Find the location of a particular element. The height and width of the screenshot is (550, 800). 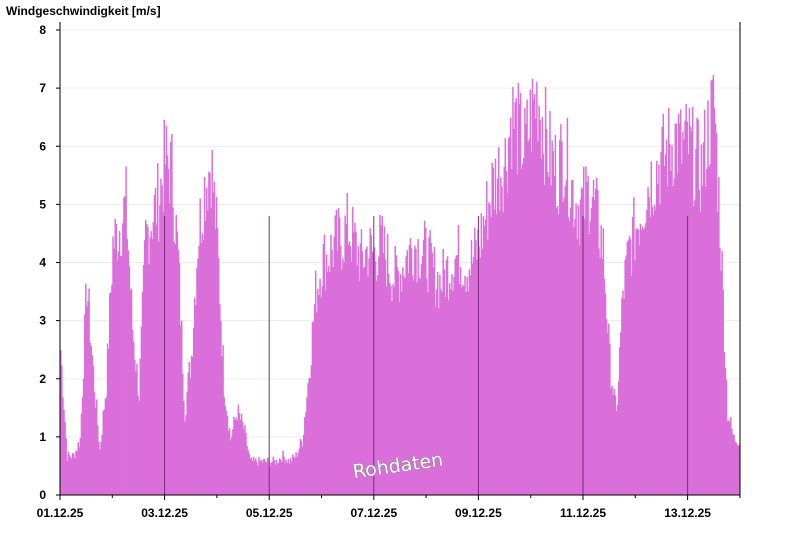

y-tick-label: 8 is located at coordinates (42, 30).